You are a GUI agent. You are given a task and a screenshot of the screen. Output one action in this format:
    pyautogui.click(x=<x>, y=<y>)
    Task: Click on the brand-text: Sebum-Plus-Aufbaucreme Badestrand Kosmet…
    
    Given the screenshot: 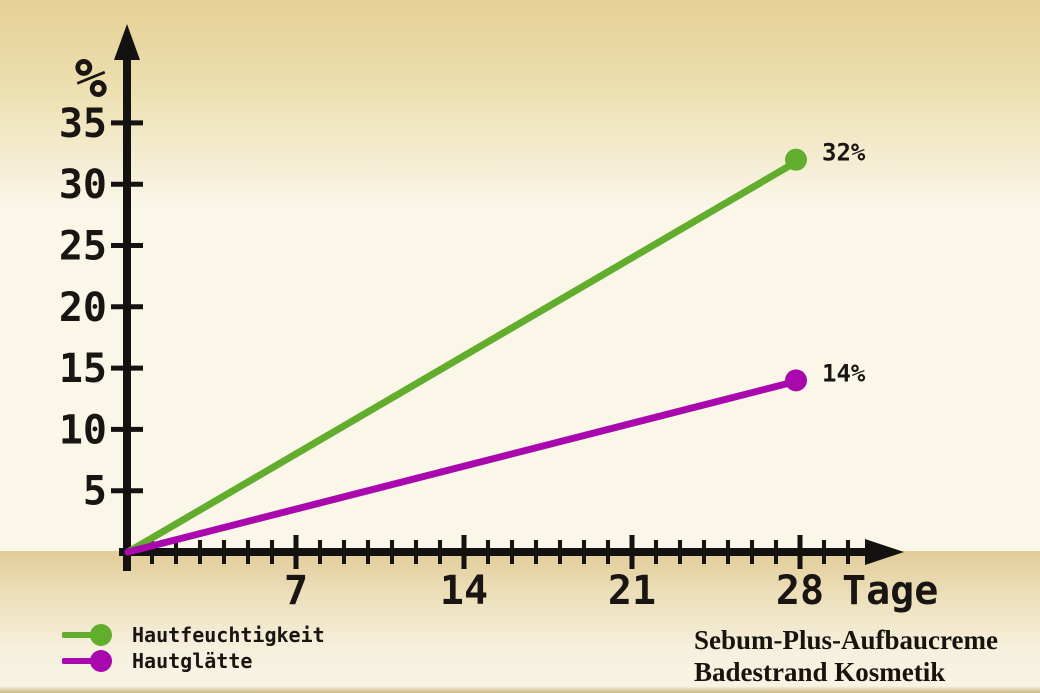 What is the action you would take?
    pyautogui.click(x=846, y=656)
    